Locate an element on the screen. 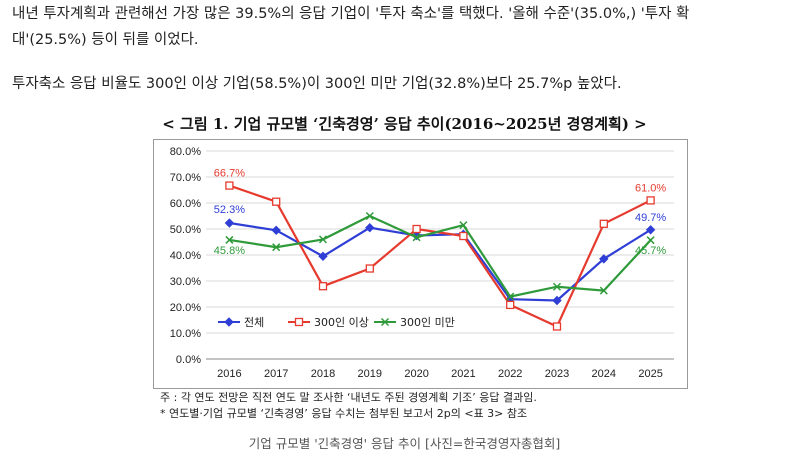 This screenshot has width=809, height=469. legend-label: 300인 이상 is located at coordinates (341, 322).